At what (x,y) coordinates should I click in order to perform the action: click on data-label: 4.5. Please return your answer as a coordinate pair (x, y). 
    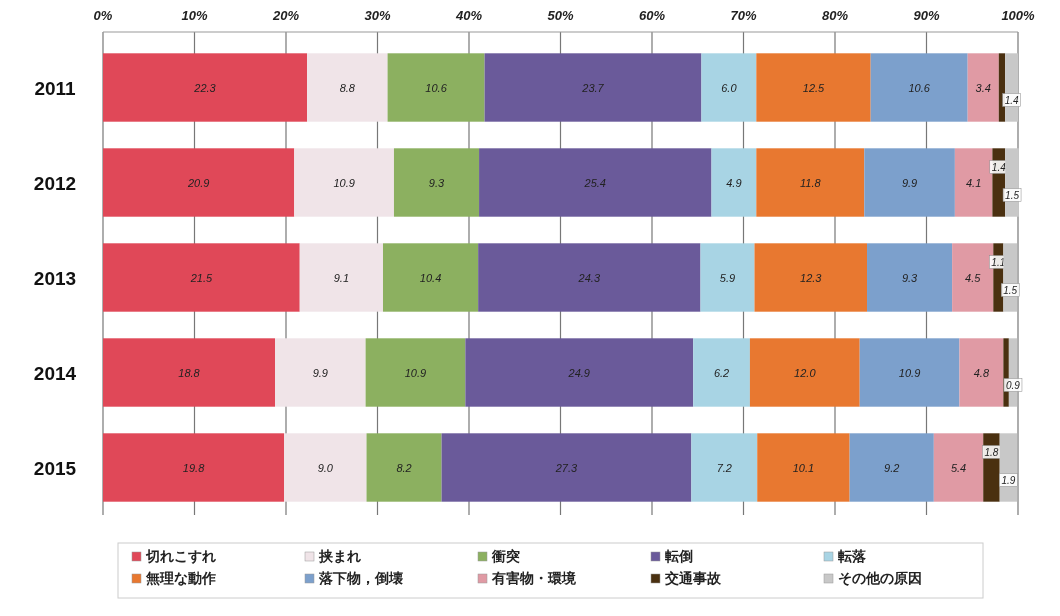
    Looking at the image, I should click on (973, 277).